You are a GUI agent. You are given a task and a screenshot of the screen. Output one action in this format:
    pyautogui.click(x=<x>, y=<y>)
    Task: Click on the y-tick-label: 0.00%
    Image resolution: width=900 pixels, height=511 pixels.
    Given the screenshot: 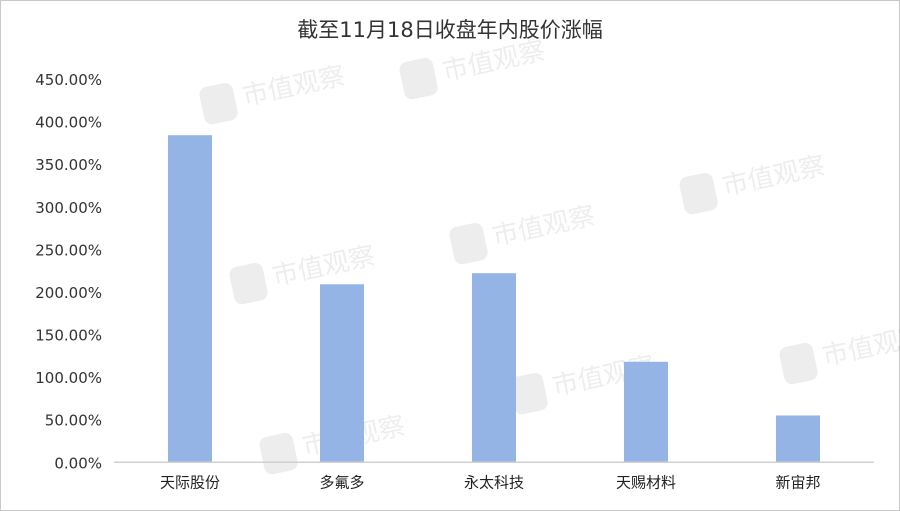 What is the action you would take?
    pyautogui.click(x=78, y=463)
    